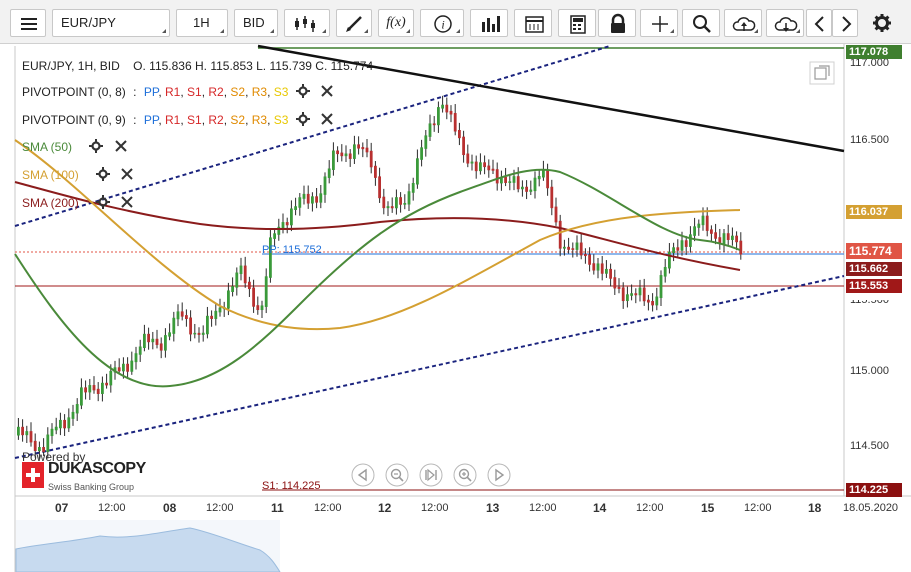  Describe the element at coordinates (870, 251) in the screenshot. I see `badge-value: 115.774` at that location.